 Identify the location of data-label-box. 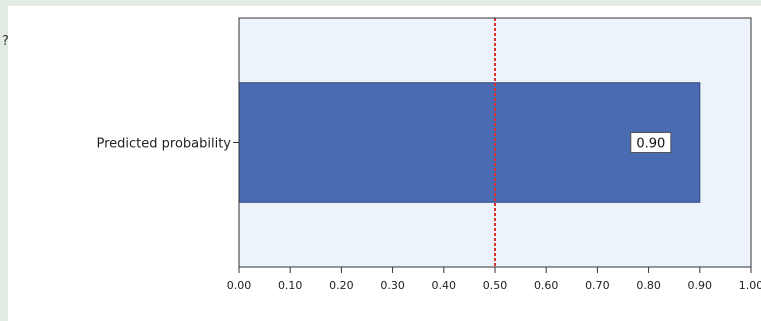
(651, 142).